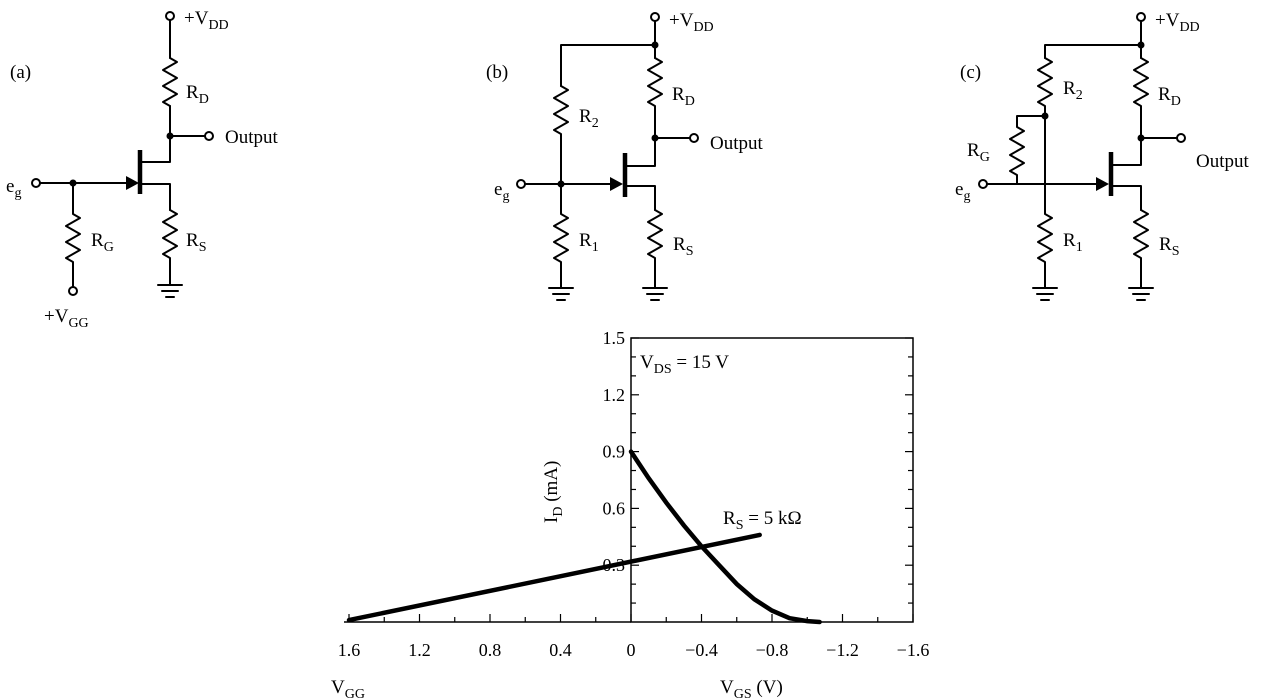  What do you see at coordinates (497, 72) in the screenshot?
I see `circuit-b-tag: (b)` at bounding box center [497, 72].